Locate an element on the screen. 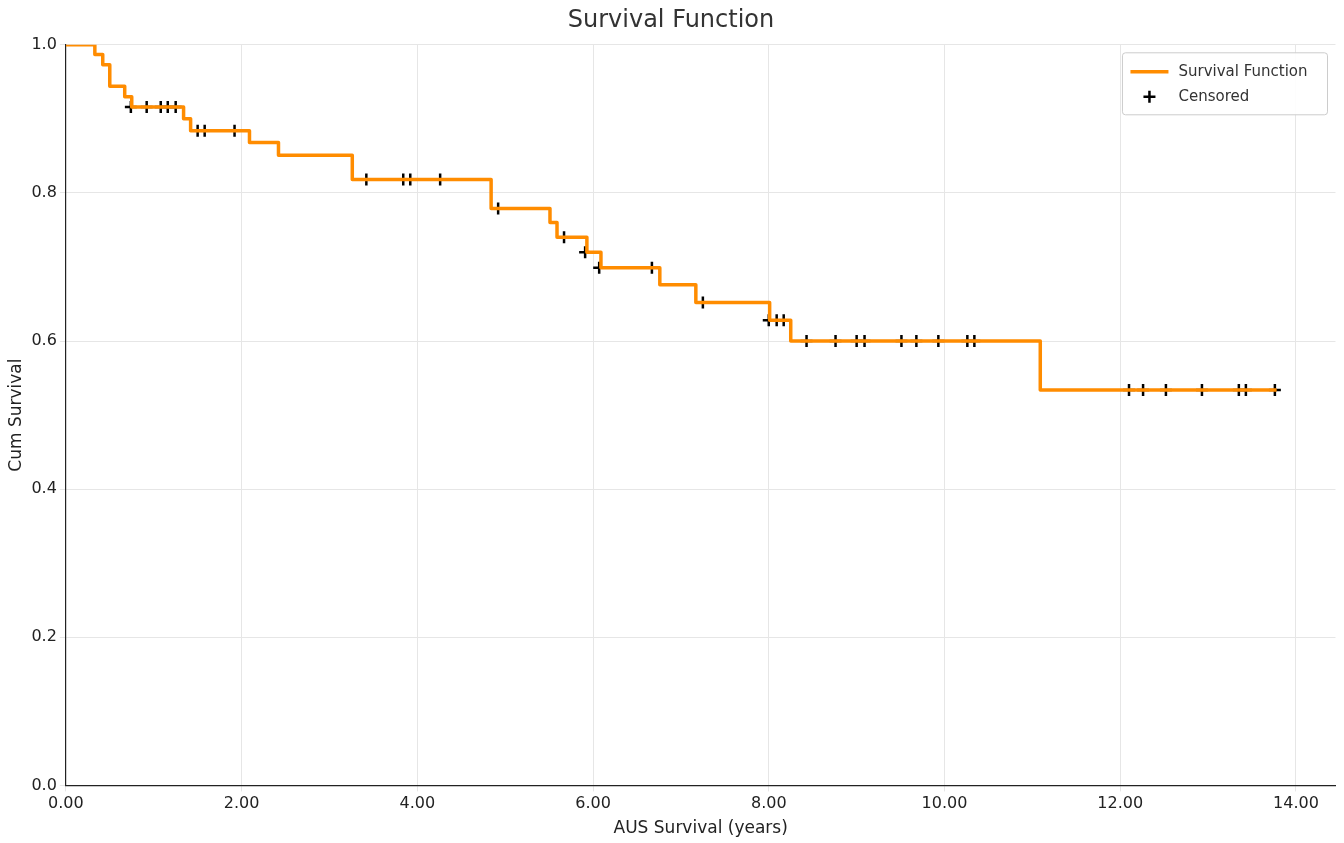  y-tick-label: 0.2 is located at coordinates (44, 636).